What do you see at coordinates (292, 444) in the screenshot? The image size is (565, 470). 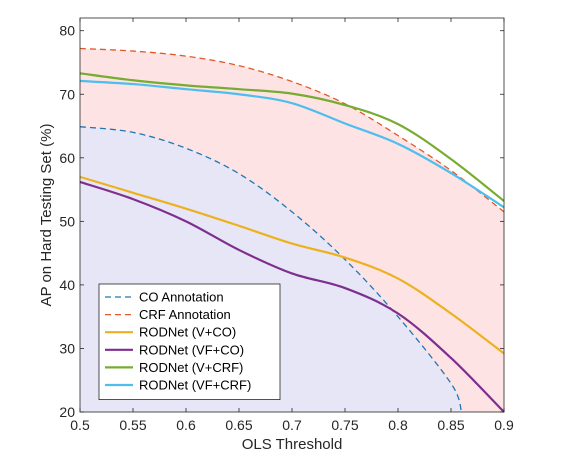 I see `x-axis-label: OLS Threshold` at bounding box center [292, 444].